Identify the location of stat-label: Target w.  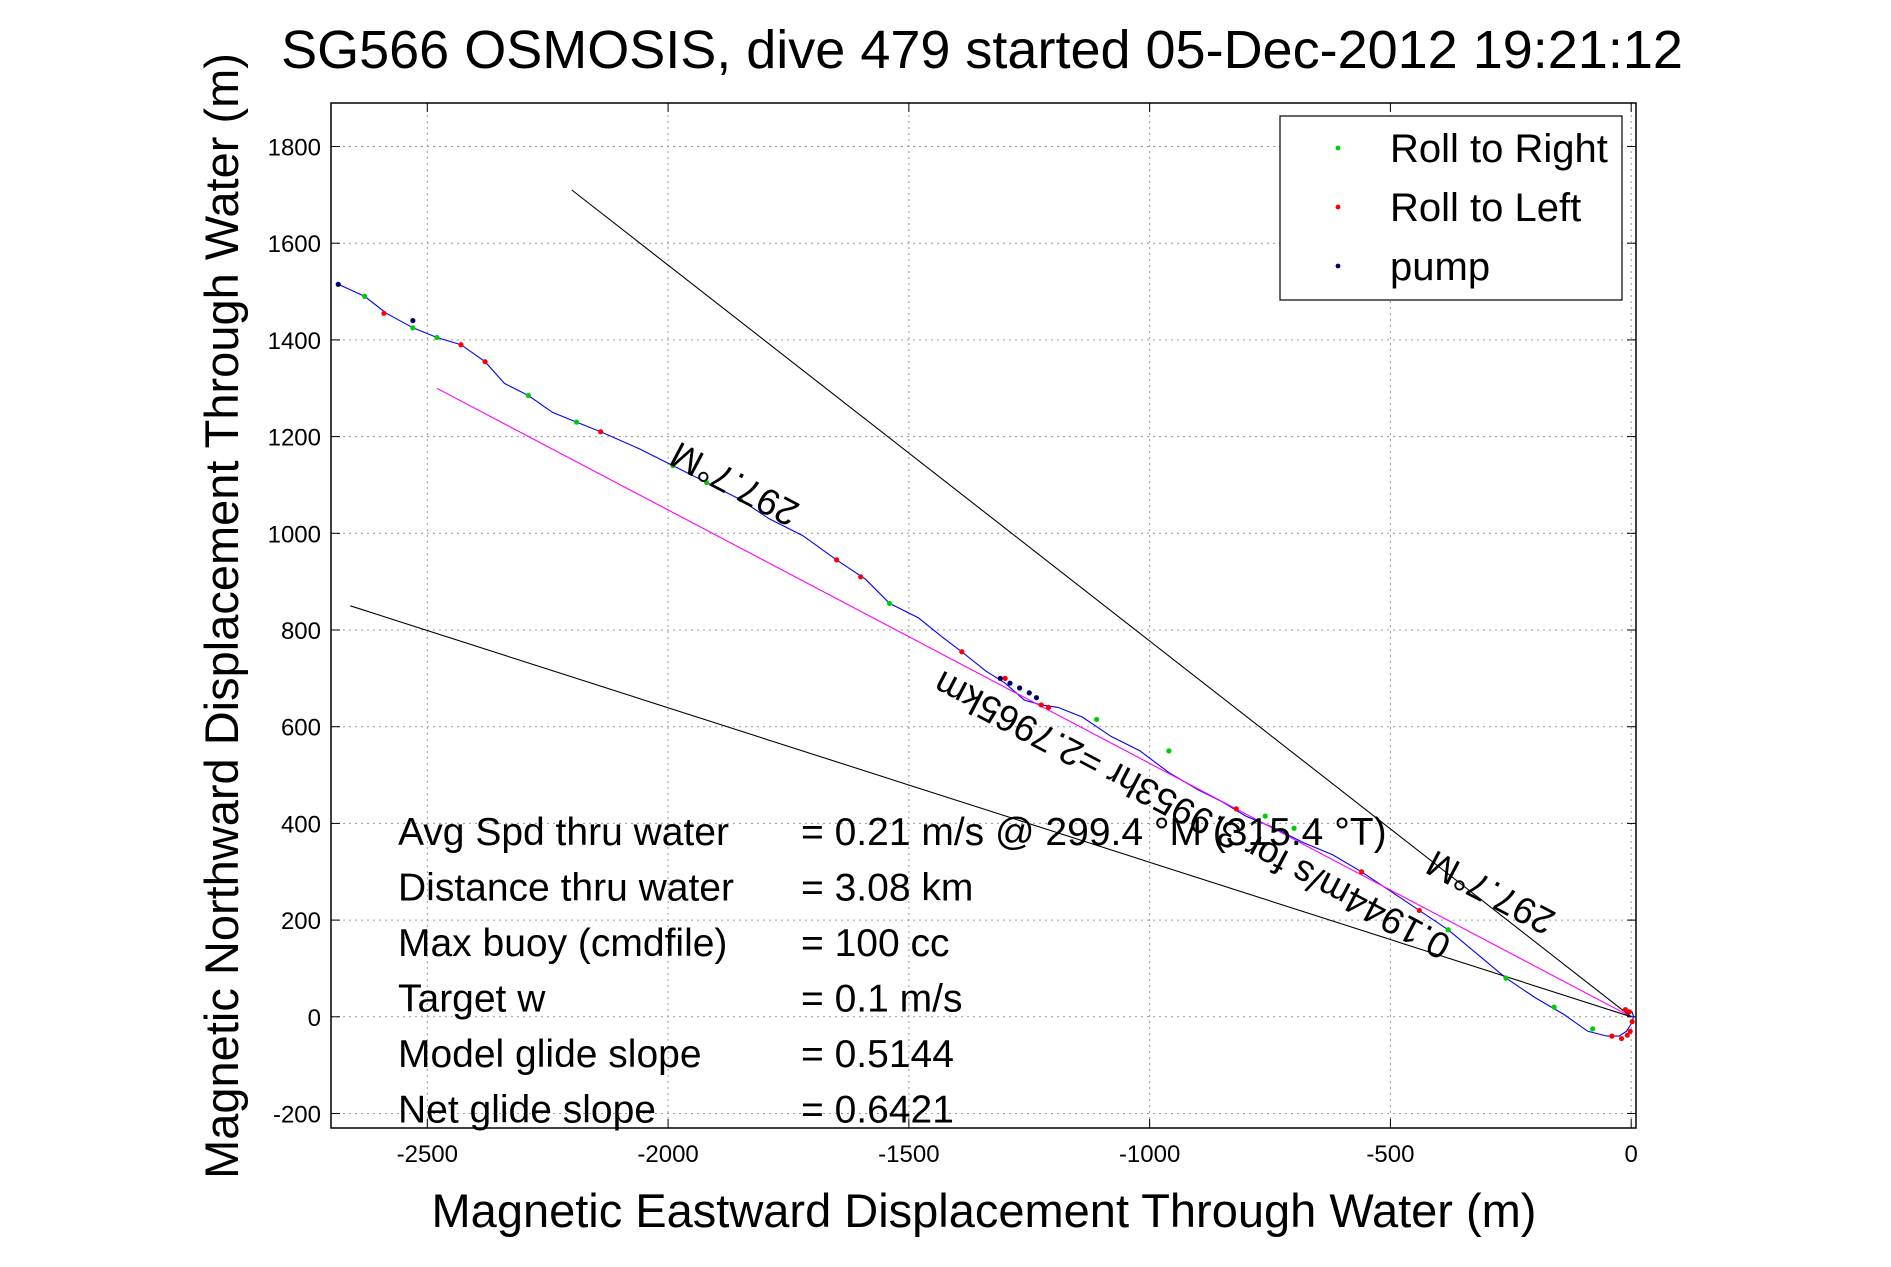
(472, 999).